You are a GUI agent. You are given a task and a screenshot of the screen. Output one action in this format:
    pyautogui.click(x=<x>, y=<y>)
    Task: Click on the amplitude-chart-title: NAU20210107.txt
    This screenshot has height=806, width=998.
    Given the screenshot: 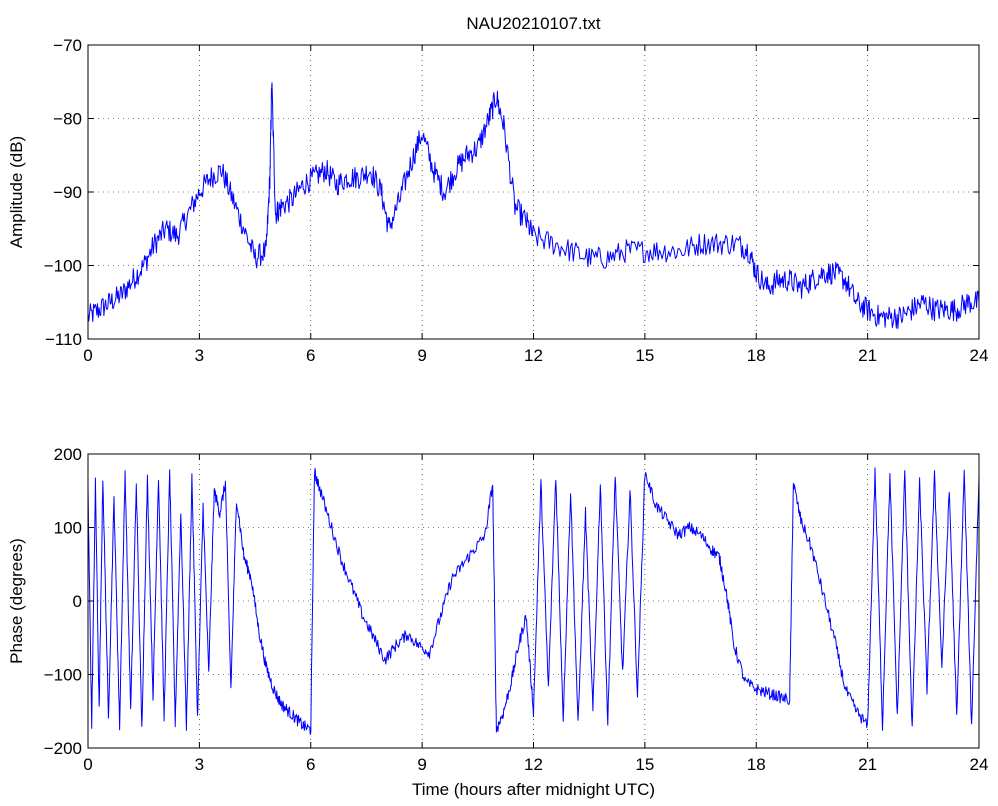 What is the action you would take?
    pyautogui.click(x=533, y=23)
    